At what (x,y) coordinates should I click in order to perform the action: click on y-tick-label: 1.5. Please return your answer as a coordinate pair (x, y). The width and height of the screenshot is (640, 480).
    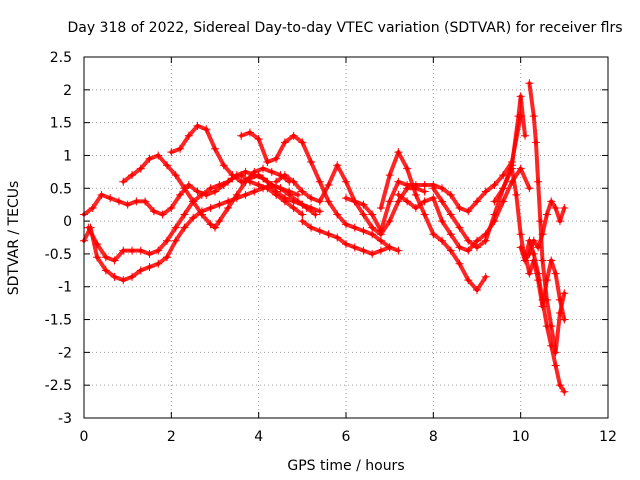
    Looking at the image, I should click on (61, 124).